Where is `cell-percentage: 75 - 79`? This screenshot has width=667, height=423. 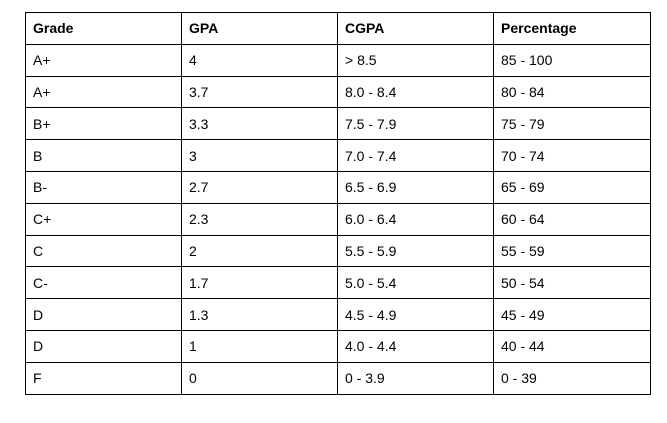
cell-percentage: 75 - 79 is located at coordinates (572, 124).